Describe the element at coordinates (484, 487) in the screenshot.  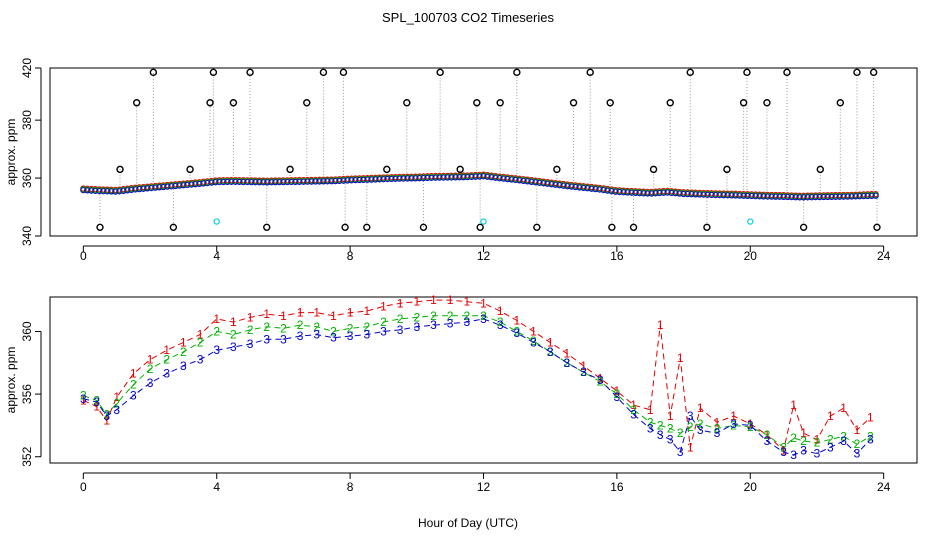
I see `bottom-x-tick-label: 12` at that location.